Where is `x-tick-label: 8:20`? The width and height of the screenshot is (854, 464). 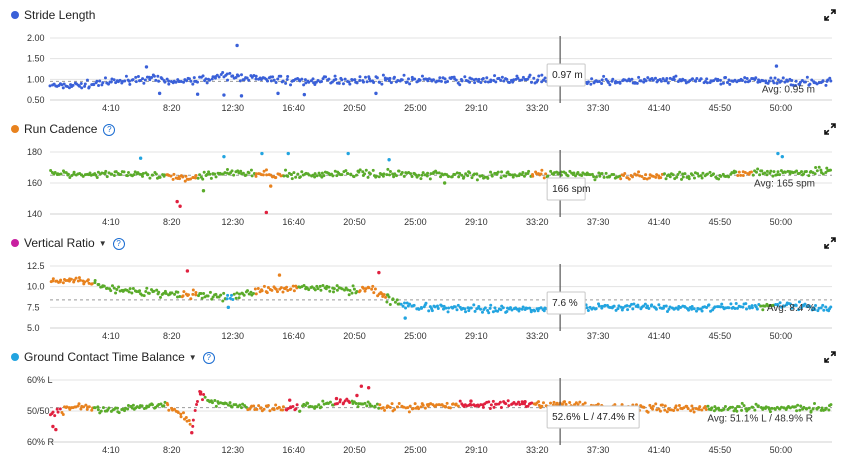 x-tick-label: 8:20 is located at coordinates (172, 108).